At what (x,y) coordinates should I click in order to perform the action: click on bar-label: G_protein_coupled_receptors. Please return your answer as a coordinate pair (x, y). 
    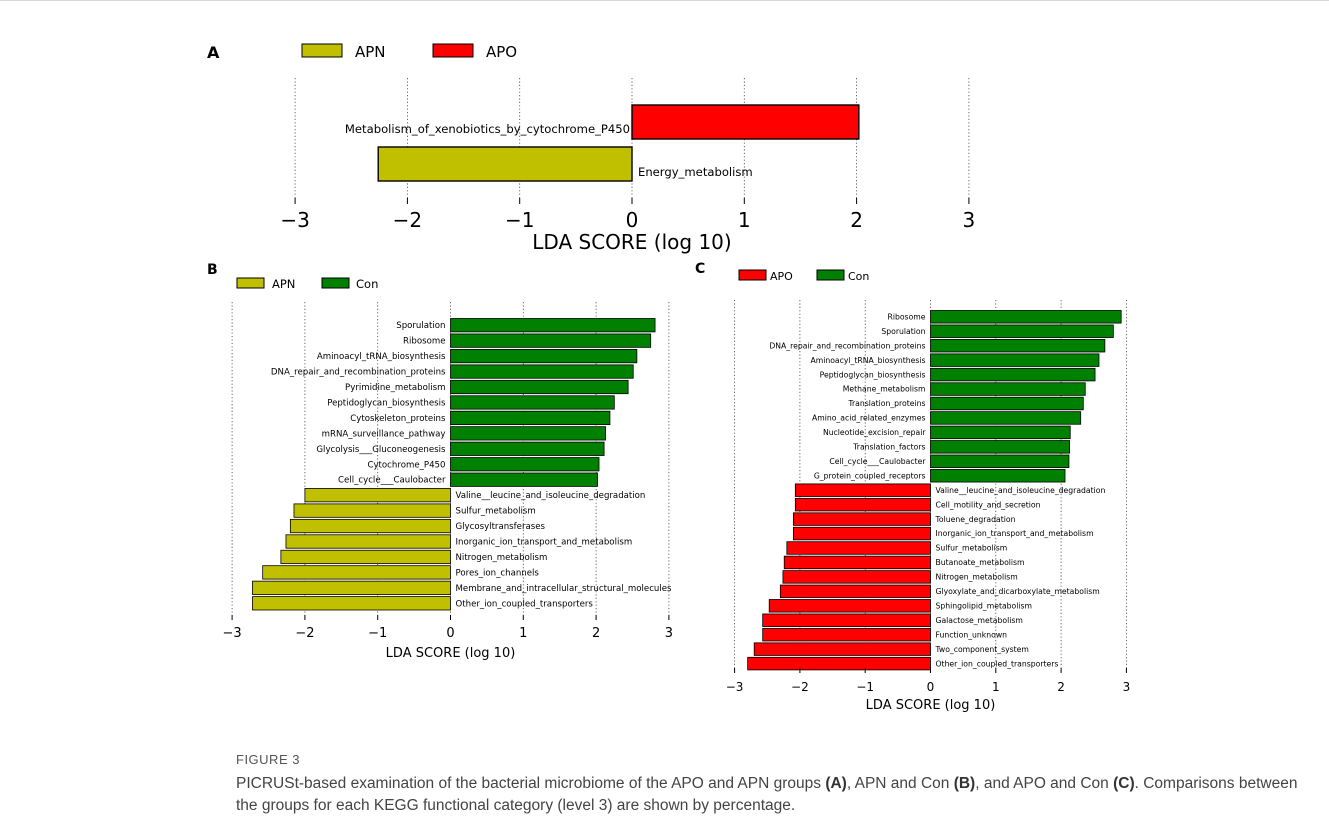
    Looking at the image, I should click on (870, 475).